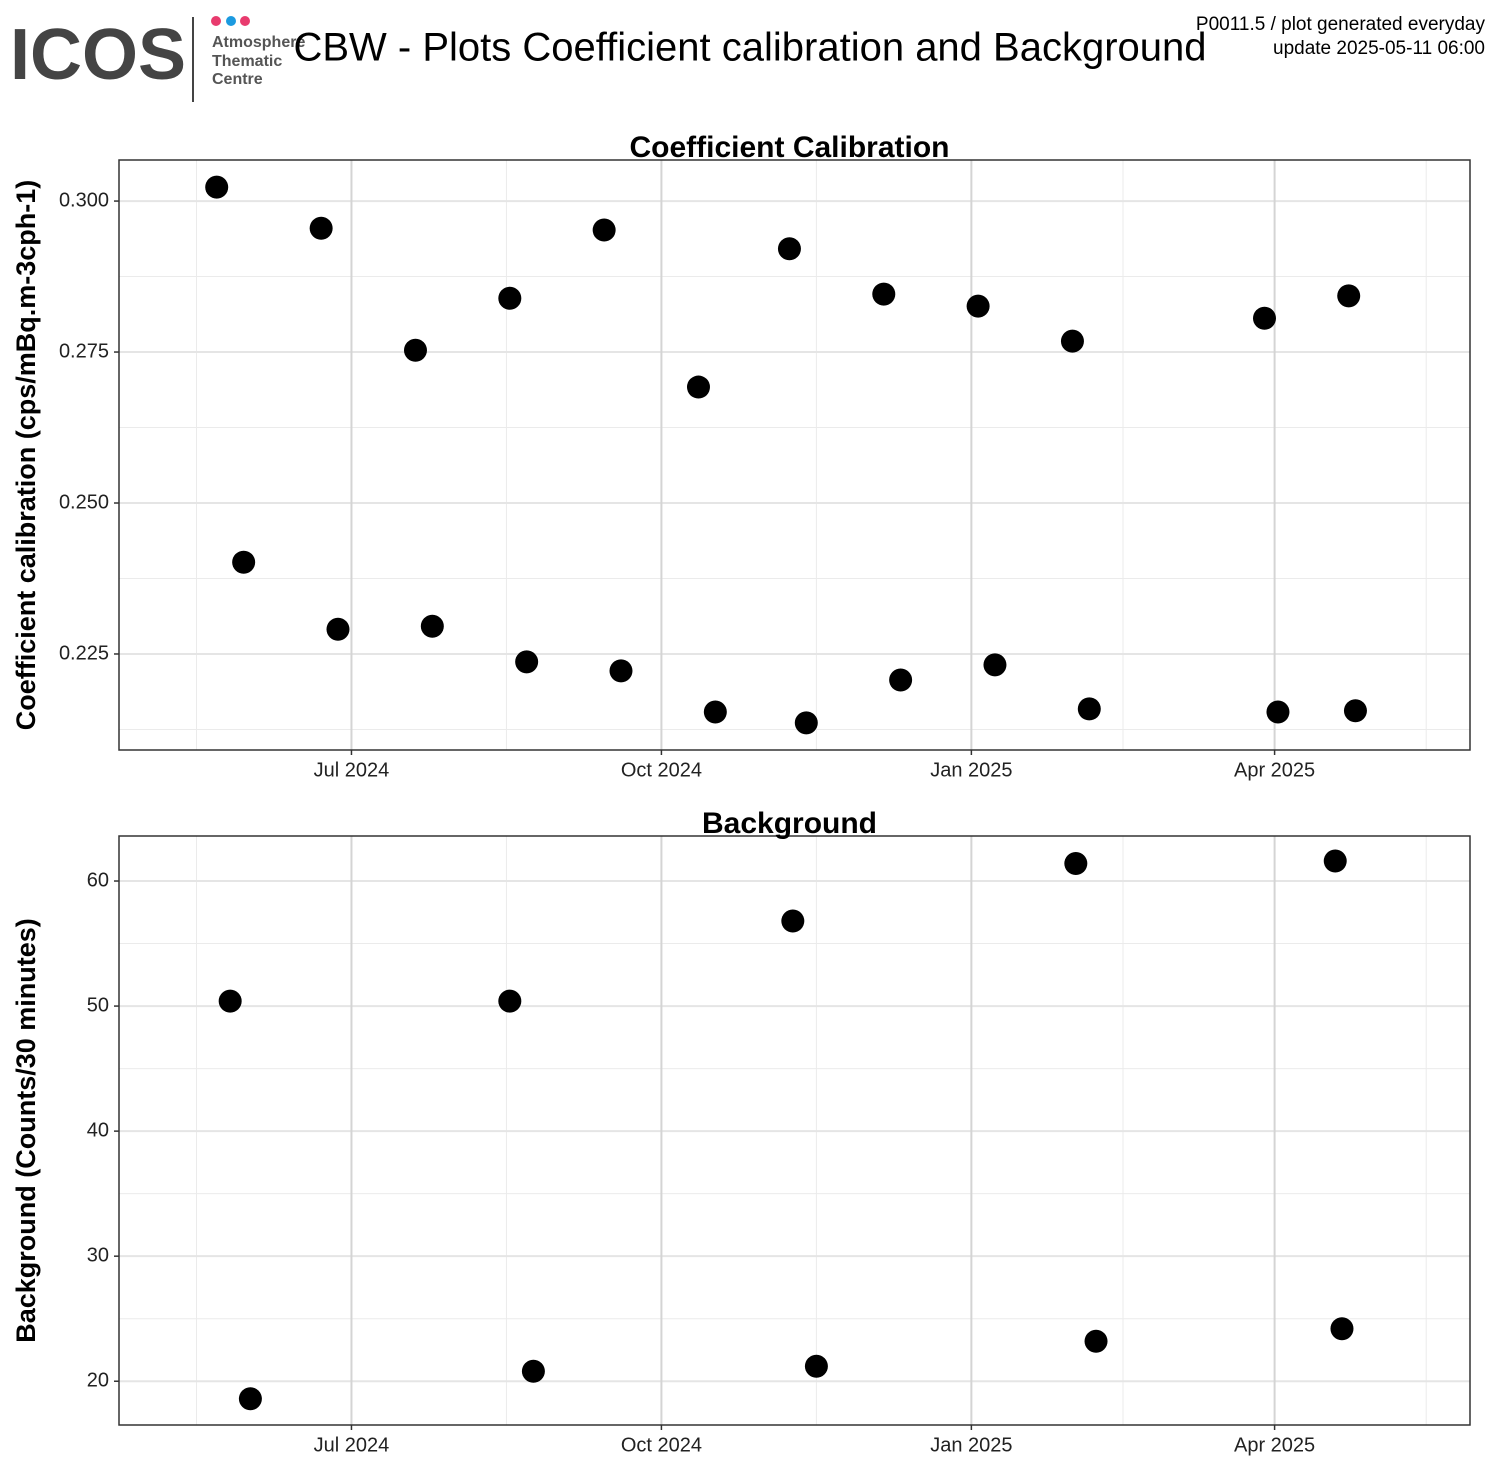  I want to click on y-tick-label: 50, so click(98, 1005).